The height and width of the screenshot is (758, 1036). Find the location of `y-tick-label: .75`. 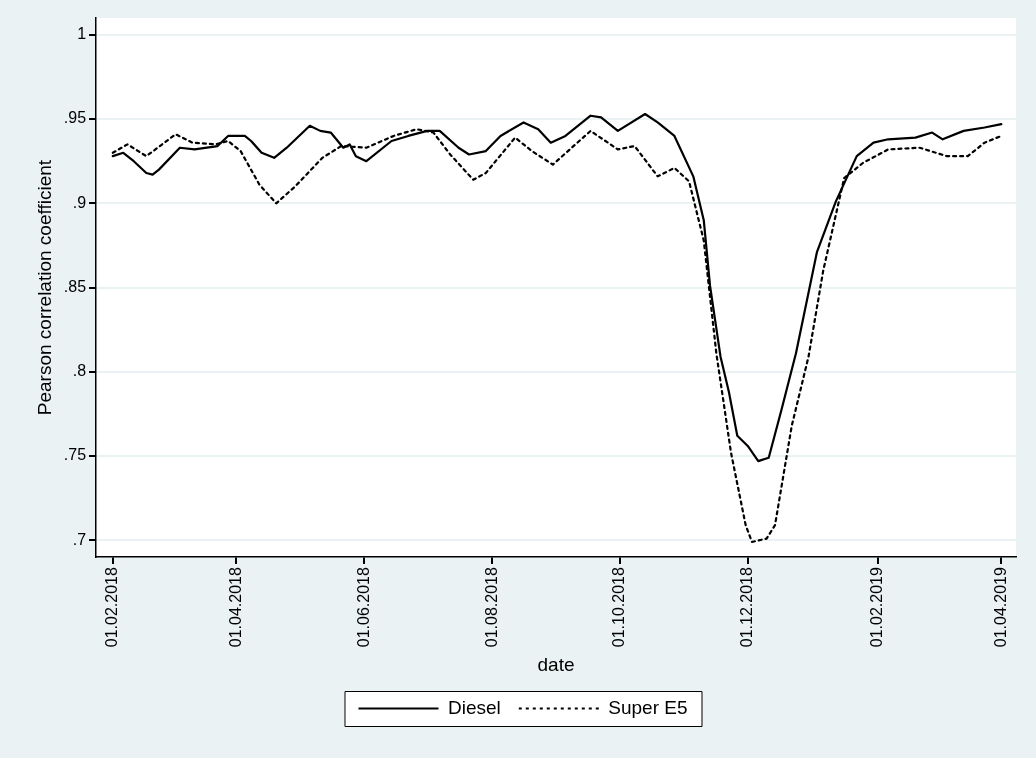

y-tick-label: .75 is located at coordinates (75, 455).